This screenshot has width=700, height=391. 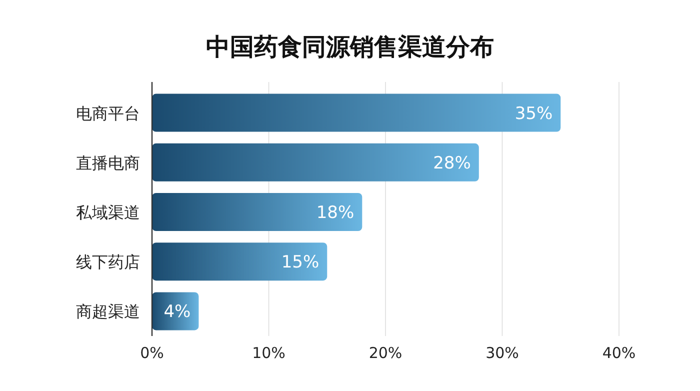 I want to click on y-tick-label: 商超渠道, so click(x=108, y=312).